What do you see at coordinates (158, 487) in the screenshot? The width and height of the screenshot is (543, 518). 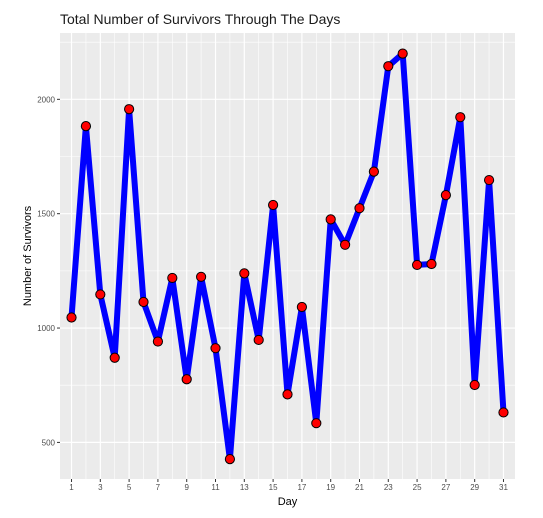 I see `x-tick-label: 7` at bounding box center [158, 487].